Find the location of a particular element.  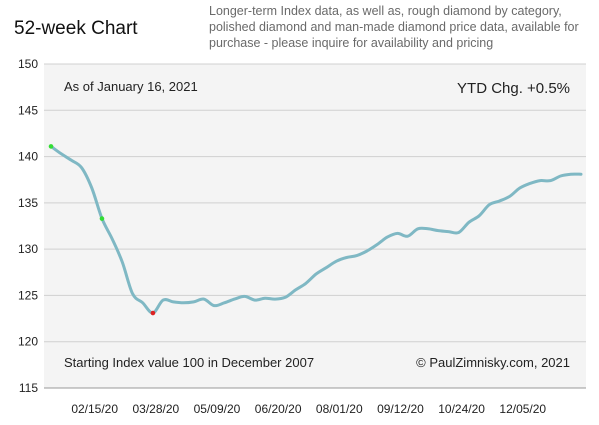

y-tick-label: 115 is located at coordinates (28, 388).